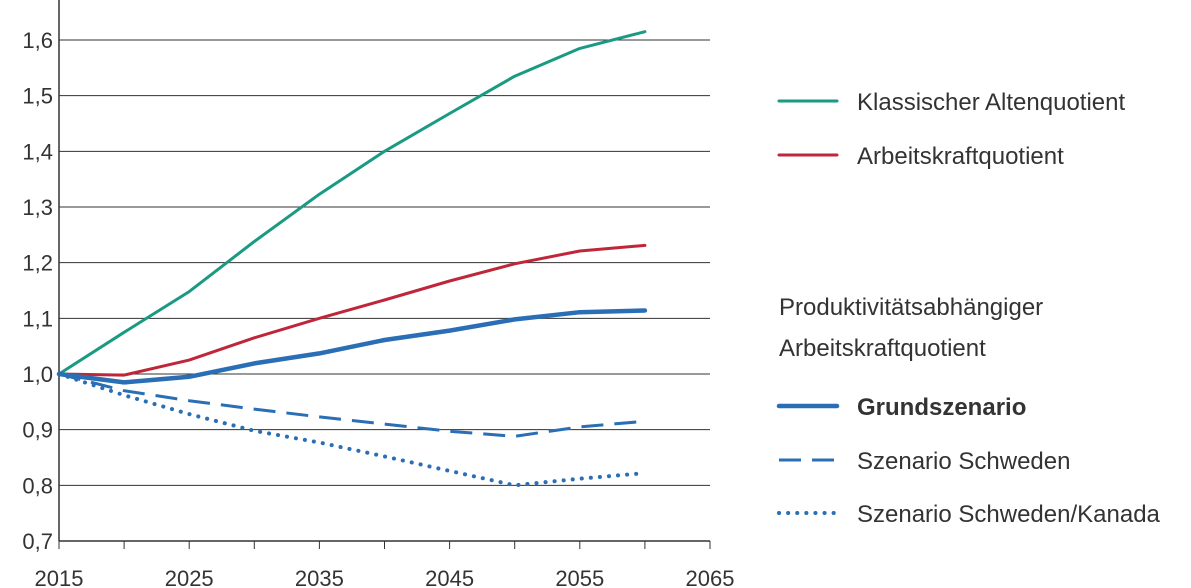  I want to click on x-tick-label: 2045, so click(449, 577).